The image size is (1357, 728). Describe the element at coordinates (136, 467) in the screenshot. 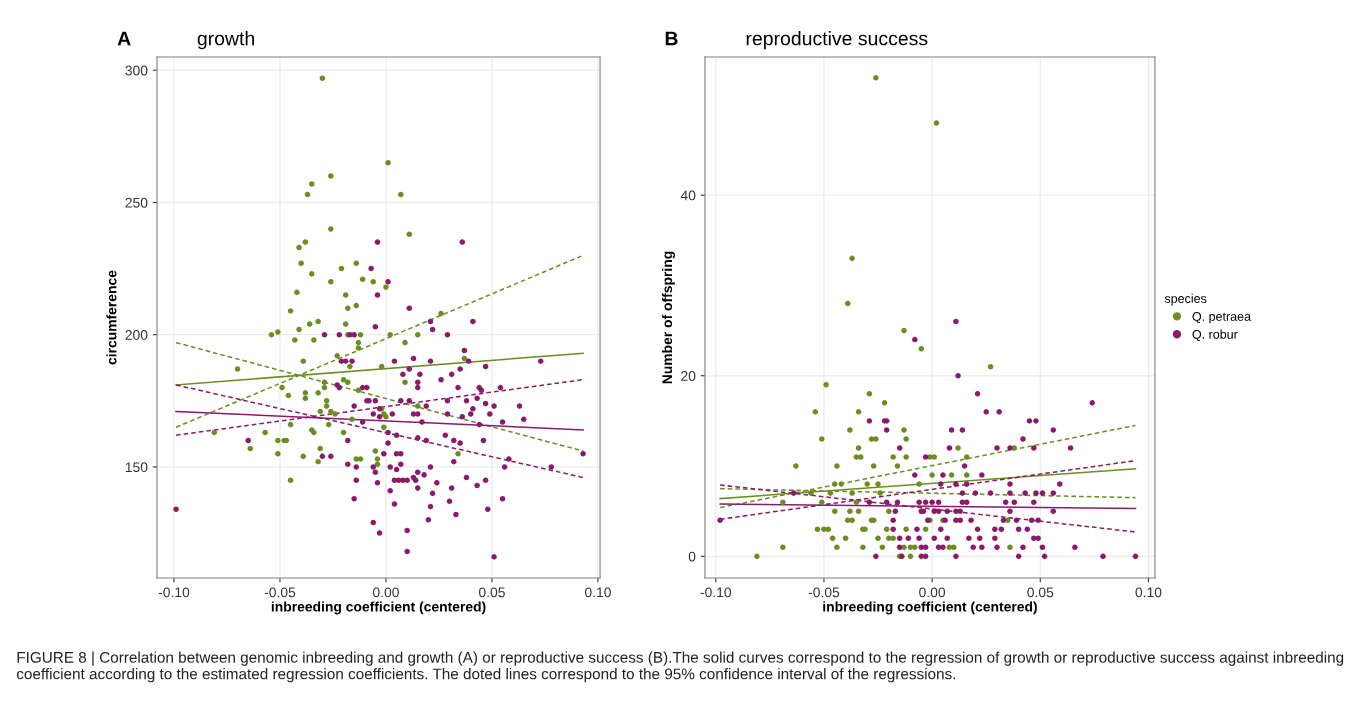

I see `y-tick-label: 150` at that location.